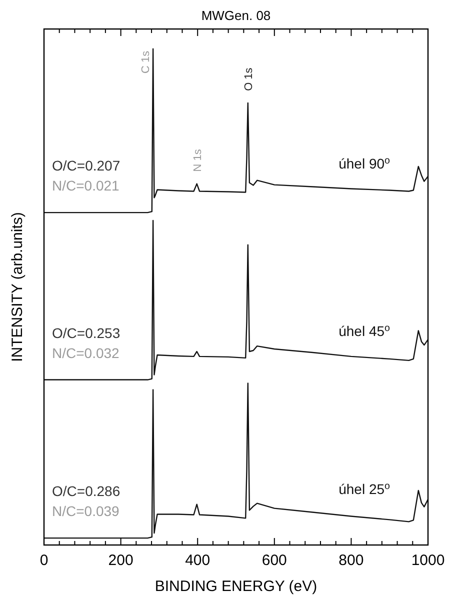 Image resolution: width=451 pixels, height=603 pixels. What do you see at coordinates (428, 560) in the screenshot?
I see `x-tick-label: 1000` at bounding box center [428, 560].